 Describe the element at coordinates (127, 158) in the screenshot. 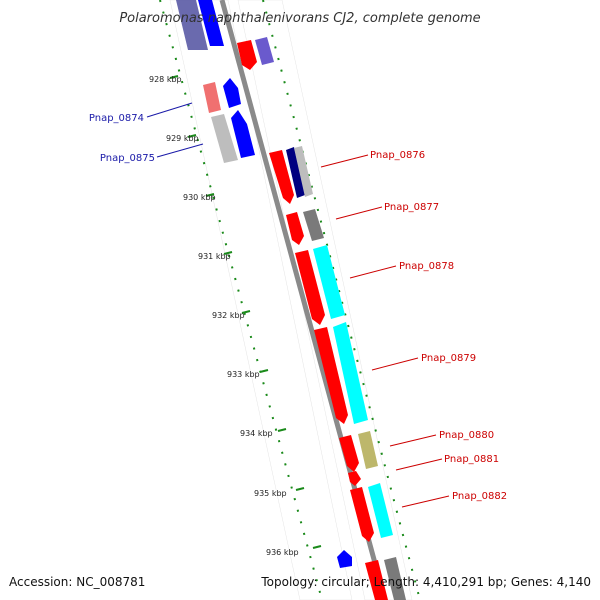

I see `gene-label-pnap-0875: Pnap_0875` at that location.